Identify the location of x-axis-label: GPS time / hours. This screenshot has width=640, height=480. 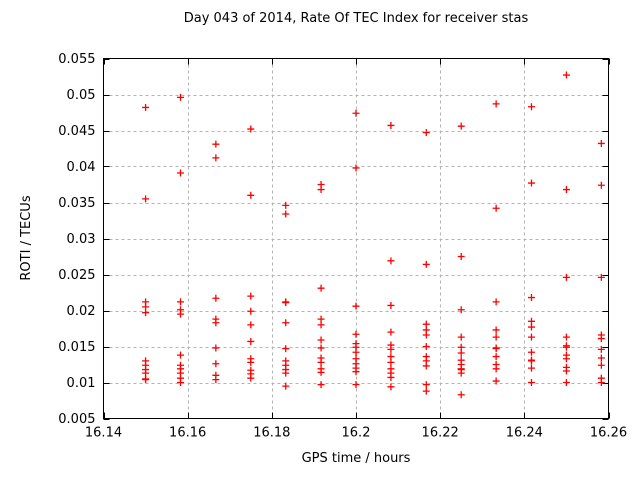
(356, 458).